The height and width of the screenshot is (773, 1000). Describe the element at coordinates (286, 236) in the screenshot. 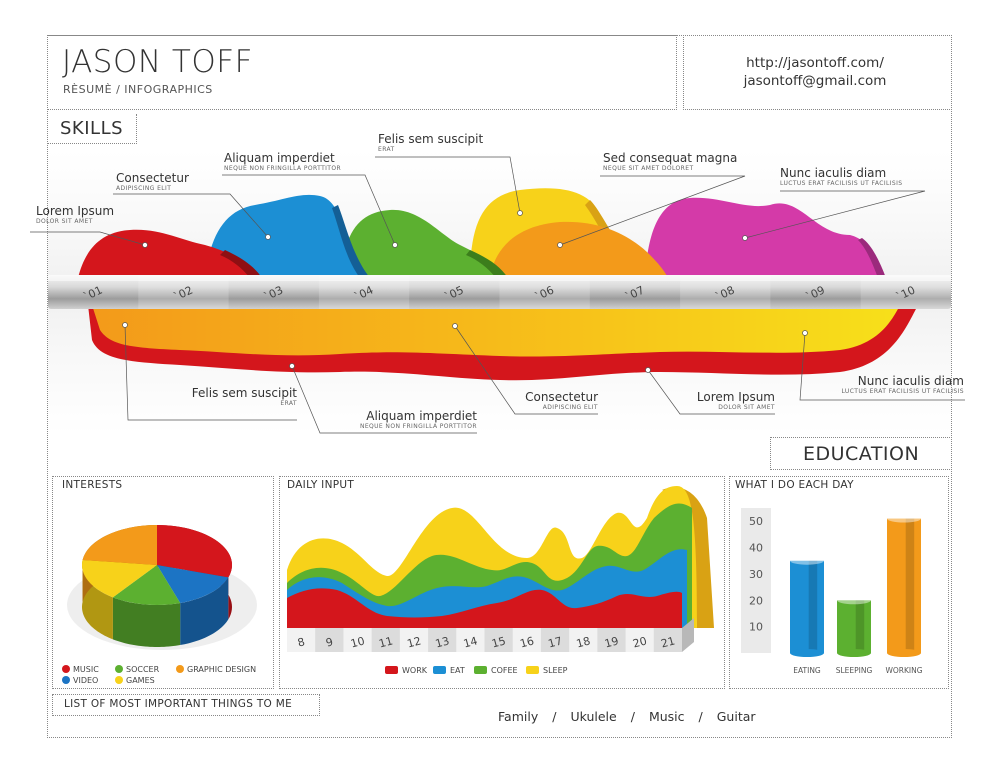

I see `skill-wave-blue` at that location.